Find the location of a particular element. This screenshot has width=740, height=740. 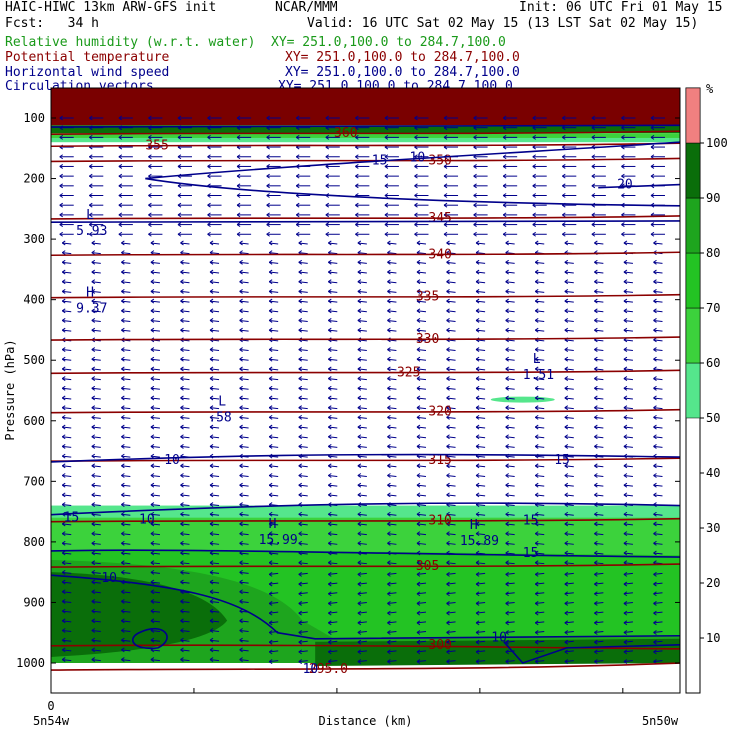

x-endpoint-right: 5n50w is located at coordinates (660, 721).